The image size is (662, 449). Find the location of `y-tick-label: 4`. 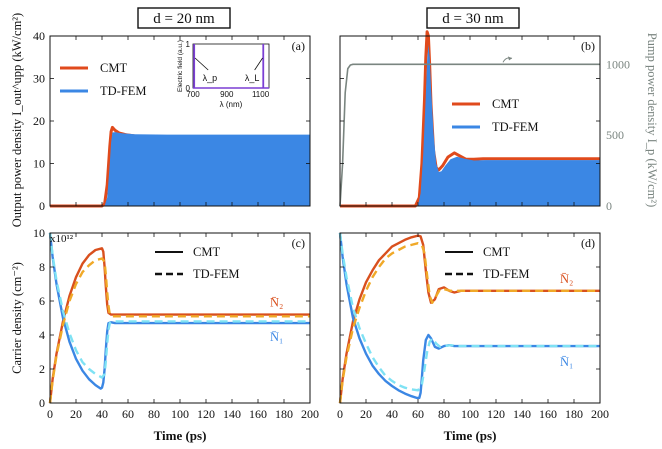

y-tick-label: 4 is located at coordinates (42, 335).